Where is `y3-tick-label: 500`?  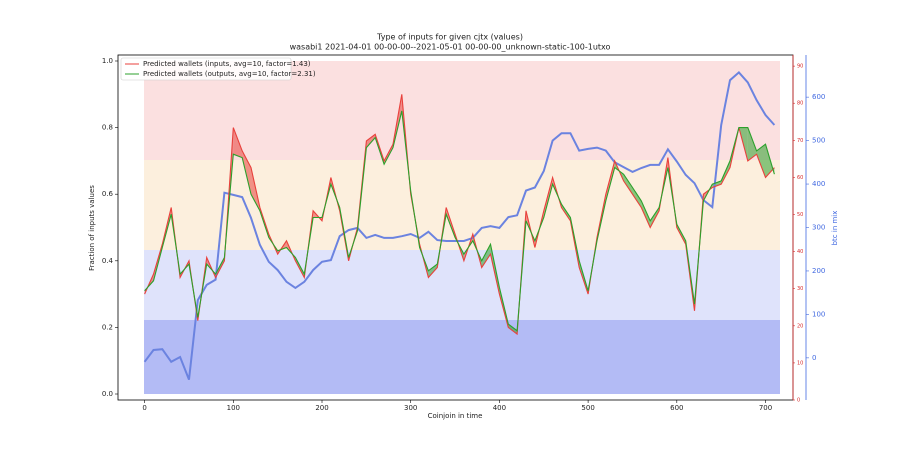 y3-tick-label: 500 is located at coordinates (818, 141).